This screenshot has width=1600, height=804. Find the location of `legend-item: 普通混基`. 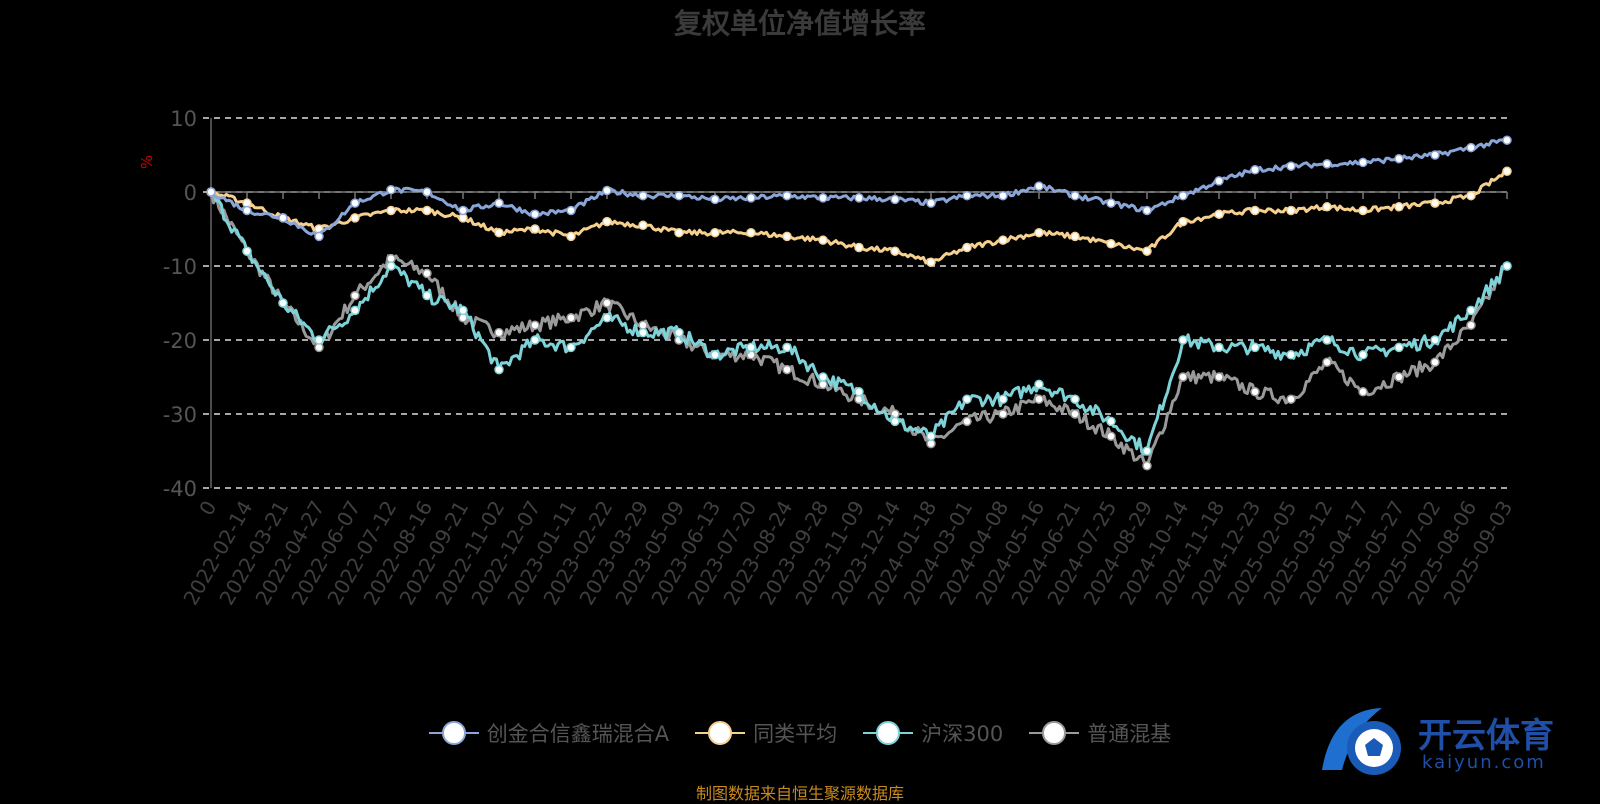

legend-item: 普通混基 is located at coordinates (1100, 733).